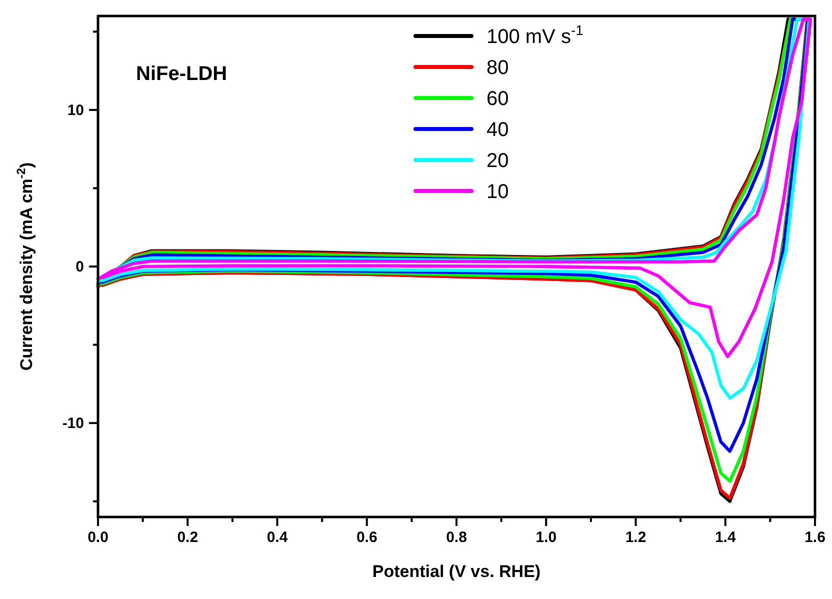 The height and width of the screenshot is (599, 832). What do you see at coordinates (815, 537) in the screenshot?
I see `x-tick-label: 1.6` at bounding box center [815, 537].